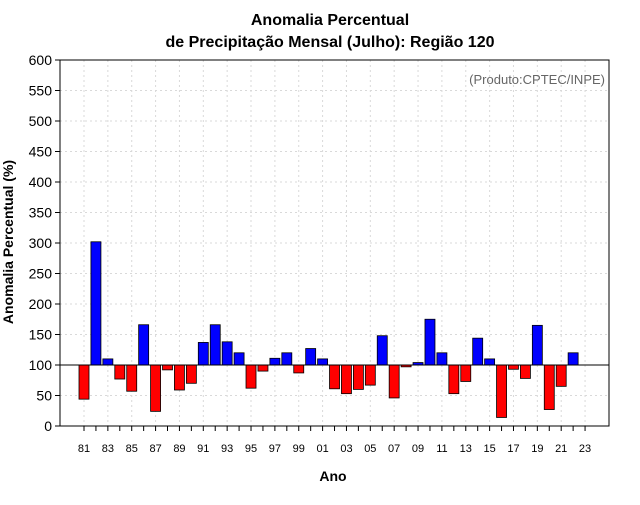  Describe the element at coordinates (513, 449) in the screenshot. I see `x-tick-label: 17` at that location.